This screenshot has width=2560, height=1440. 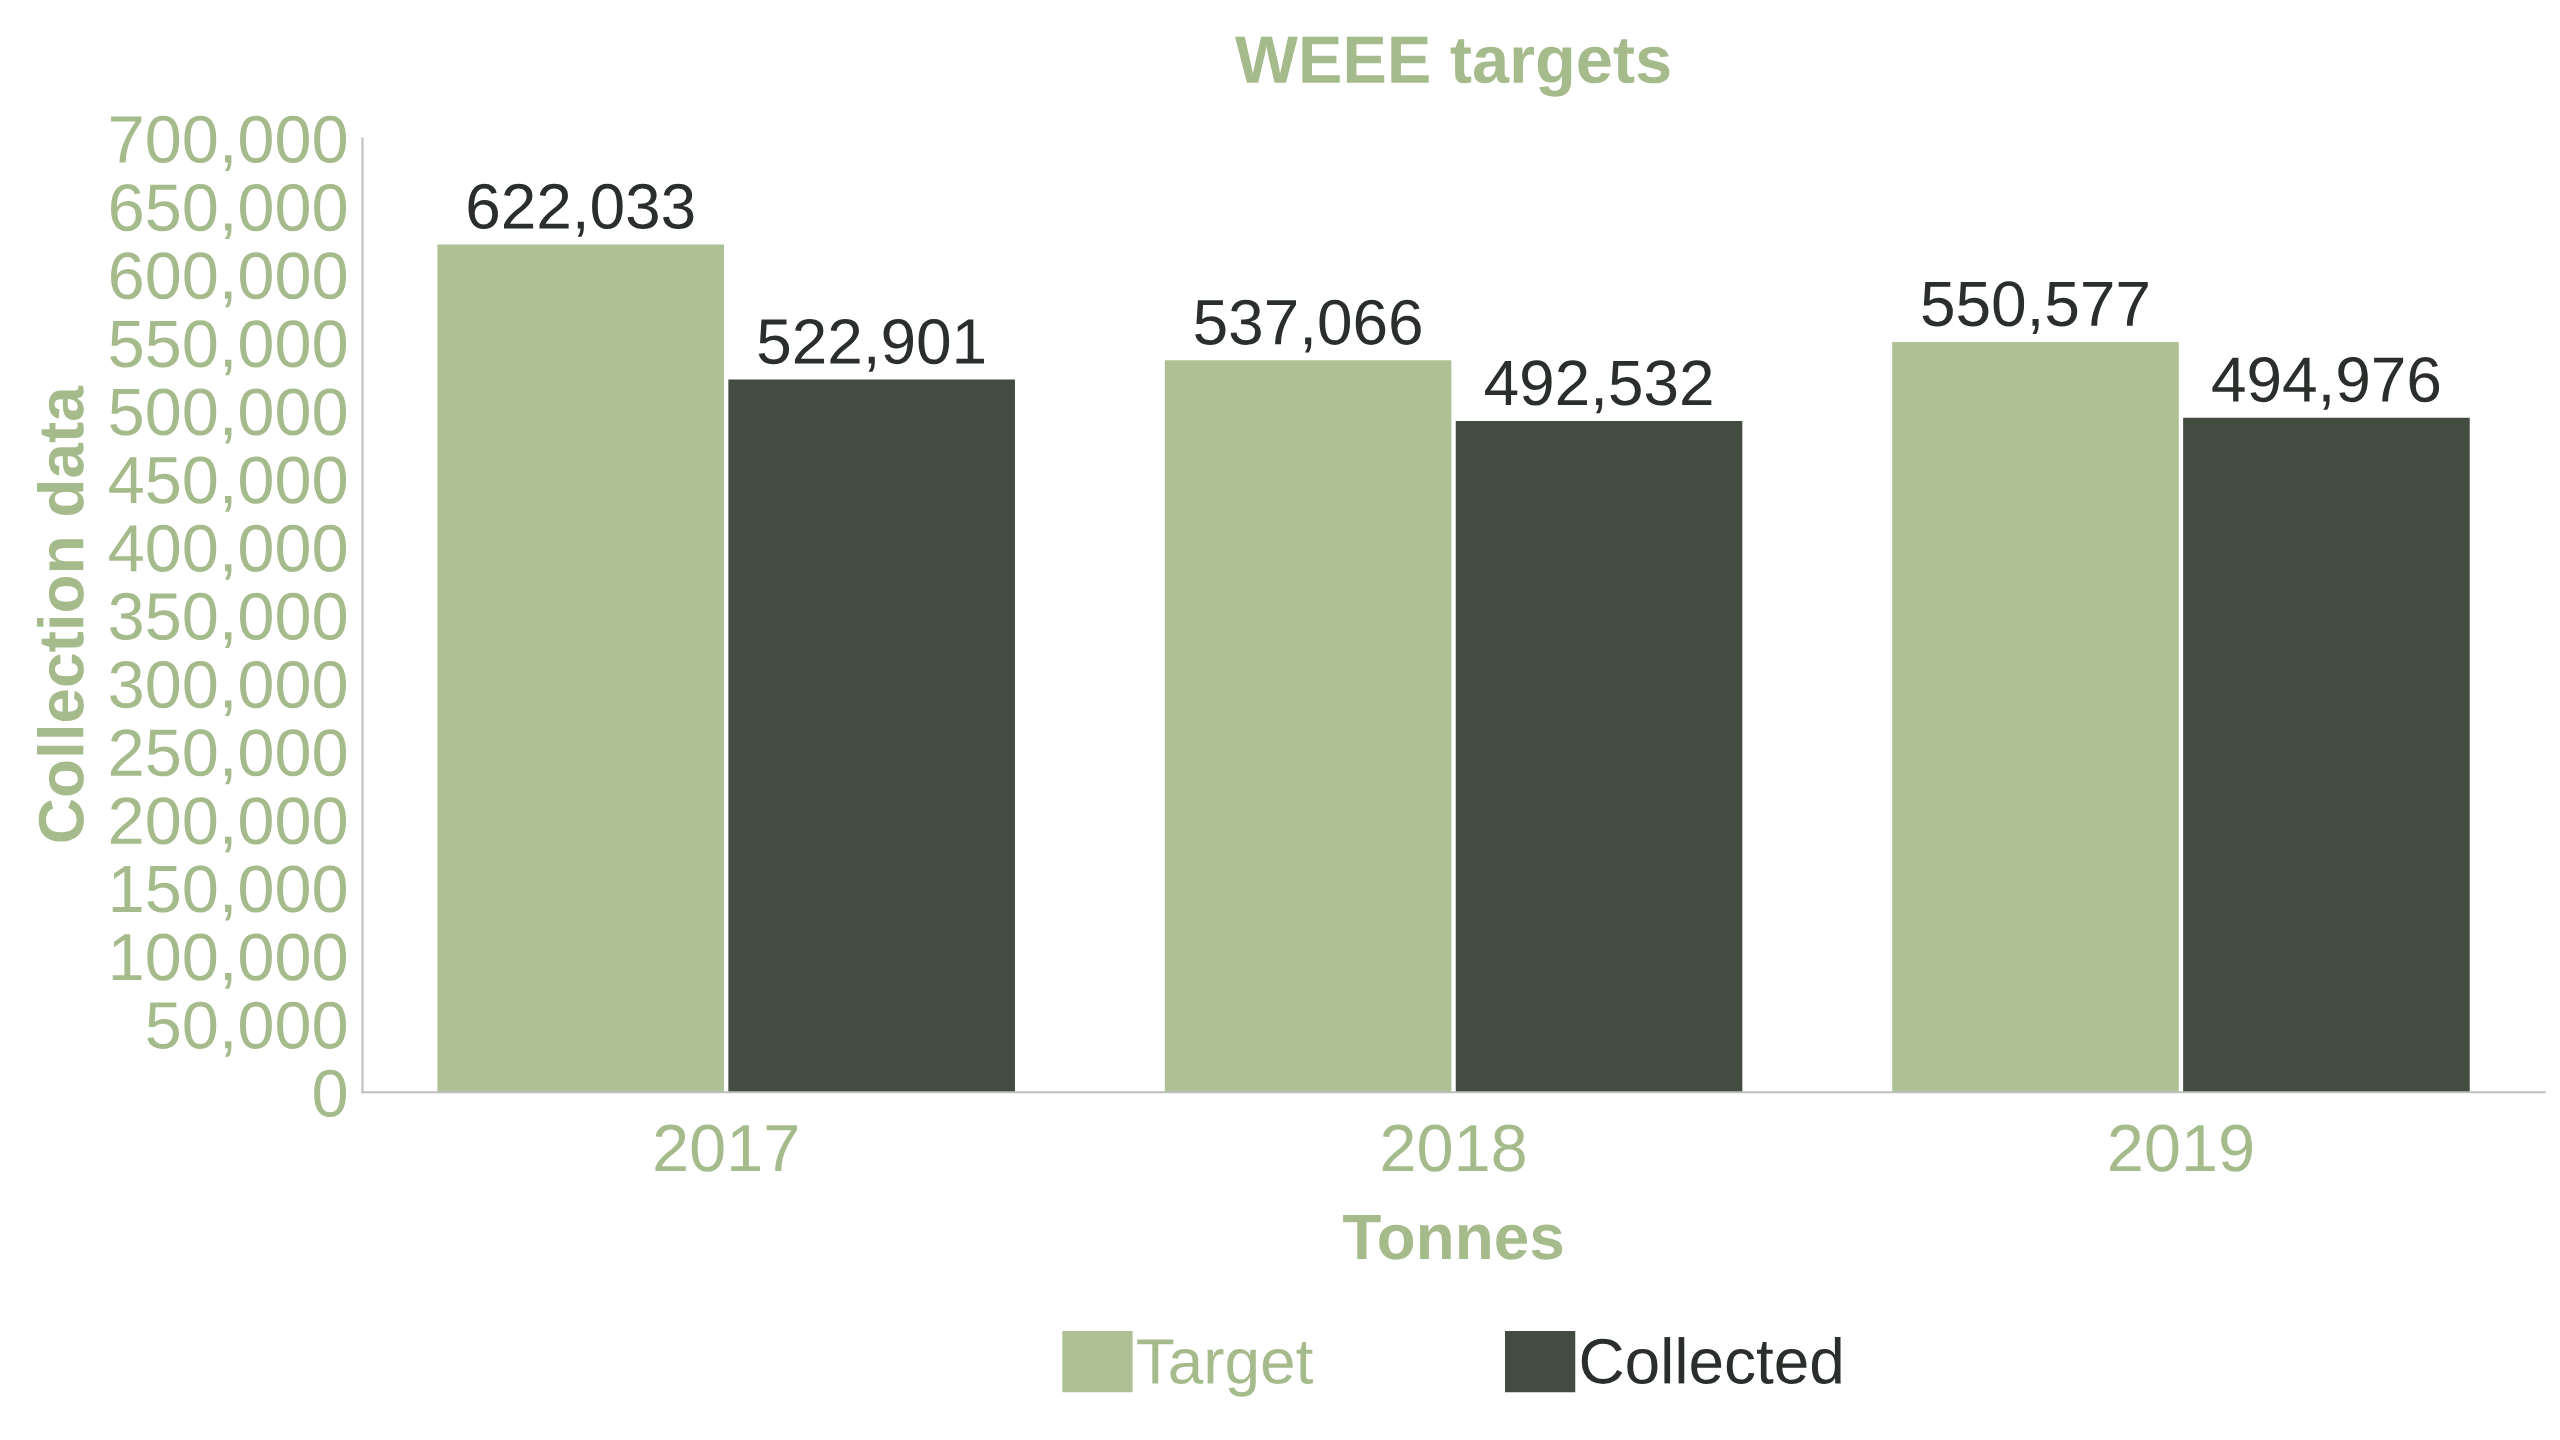 What do you see at coordinates (2181, 1148) in the screenshot?
I see `x-tick-label: 2019` at bounding box center [2181, 1148].